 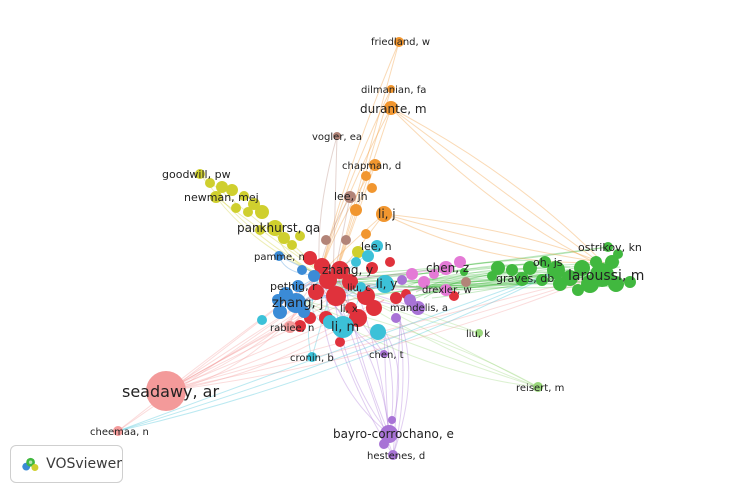 I want to click on node-lee_h, so click(x=377, y=246).